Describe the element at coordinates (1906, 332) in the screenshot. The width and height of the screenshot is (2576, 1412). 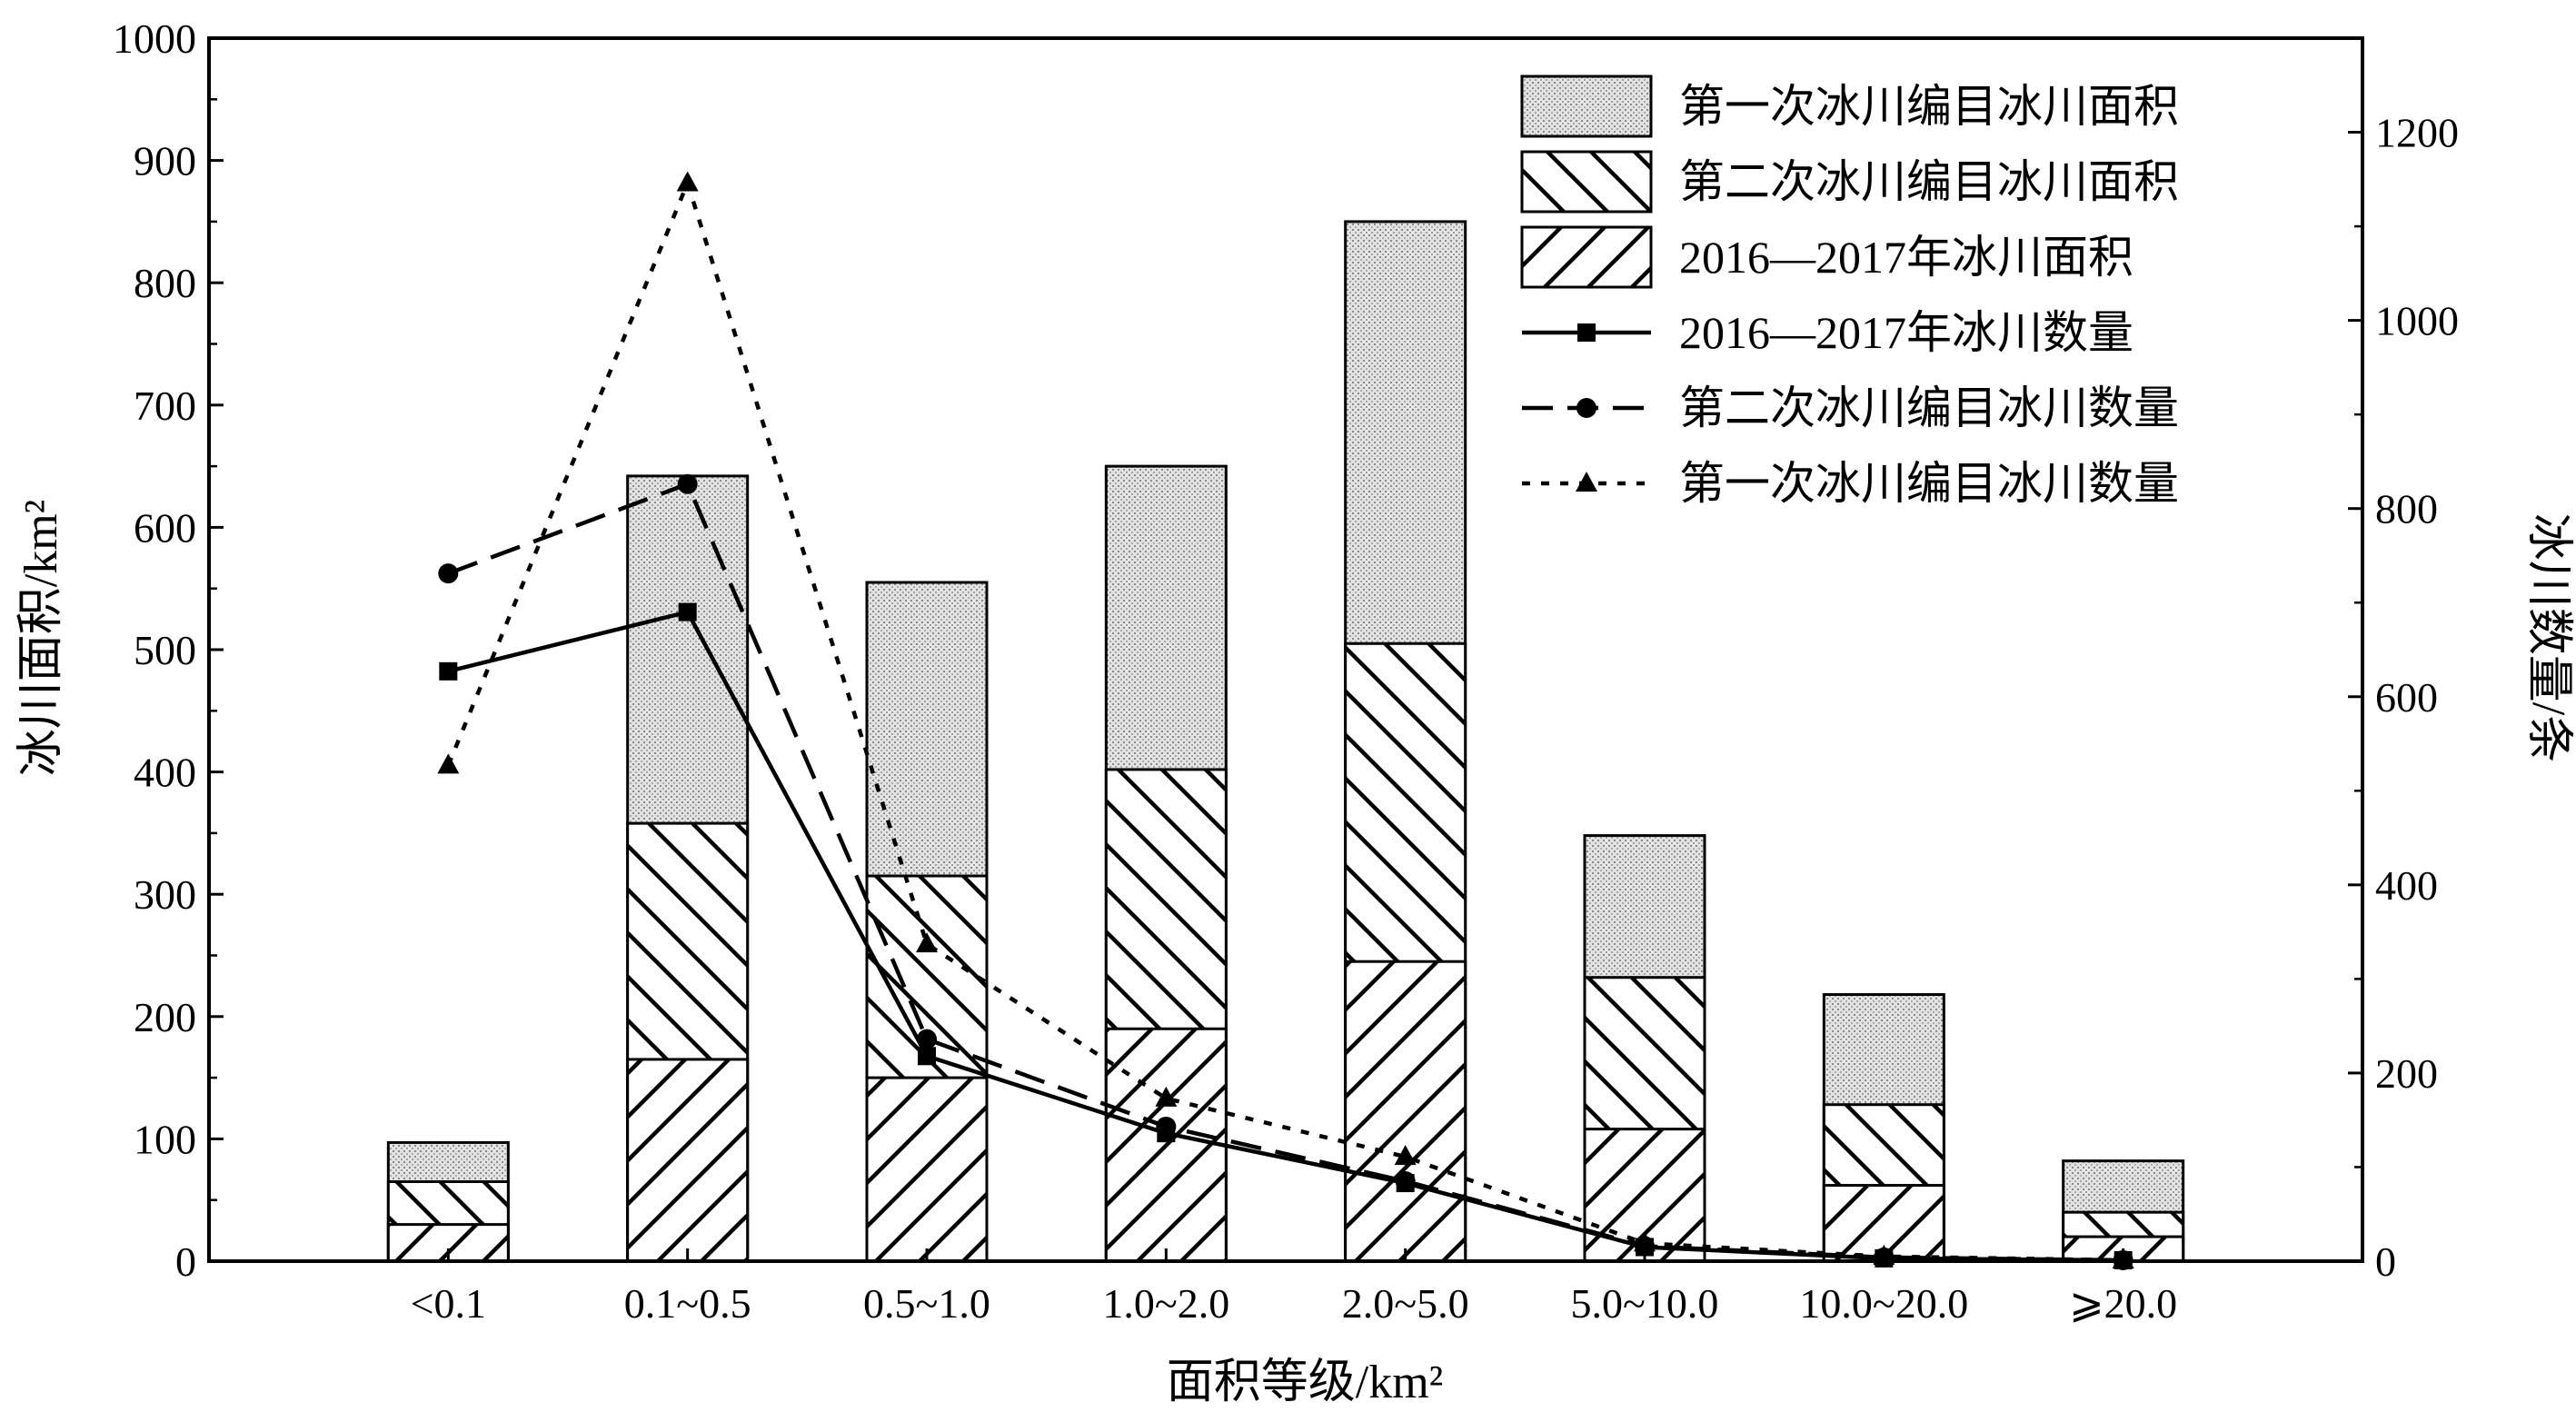
I see `legend-label-line-0: 2016—2017年冰川数量` at that location.